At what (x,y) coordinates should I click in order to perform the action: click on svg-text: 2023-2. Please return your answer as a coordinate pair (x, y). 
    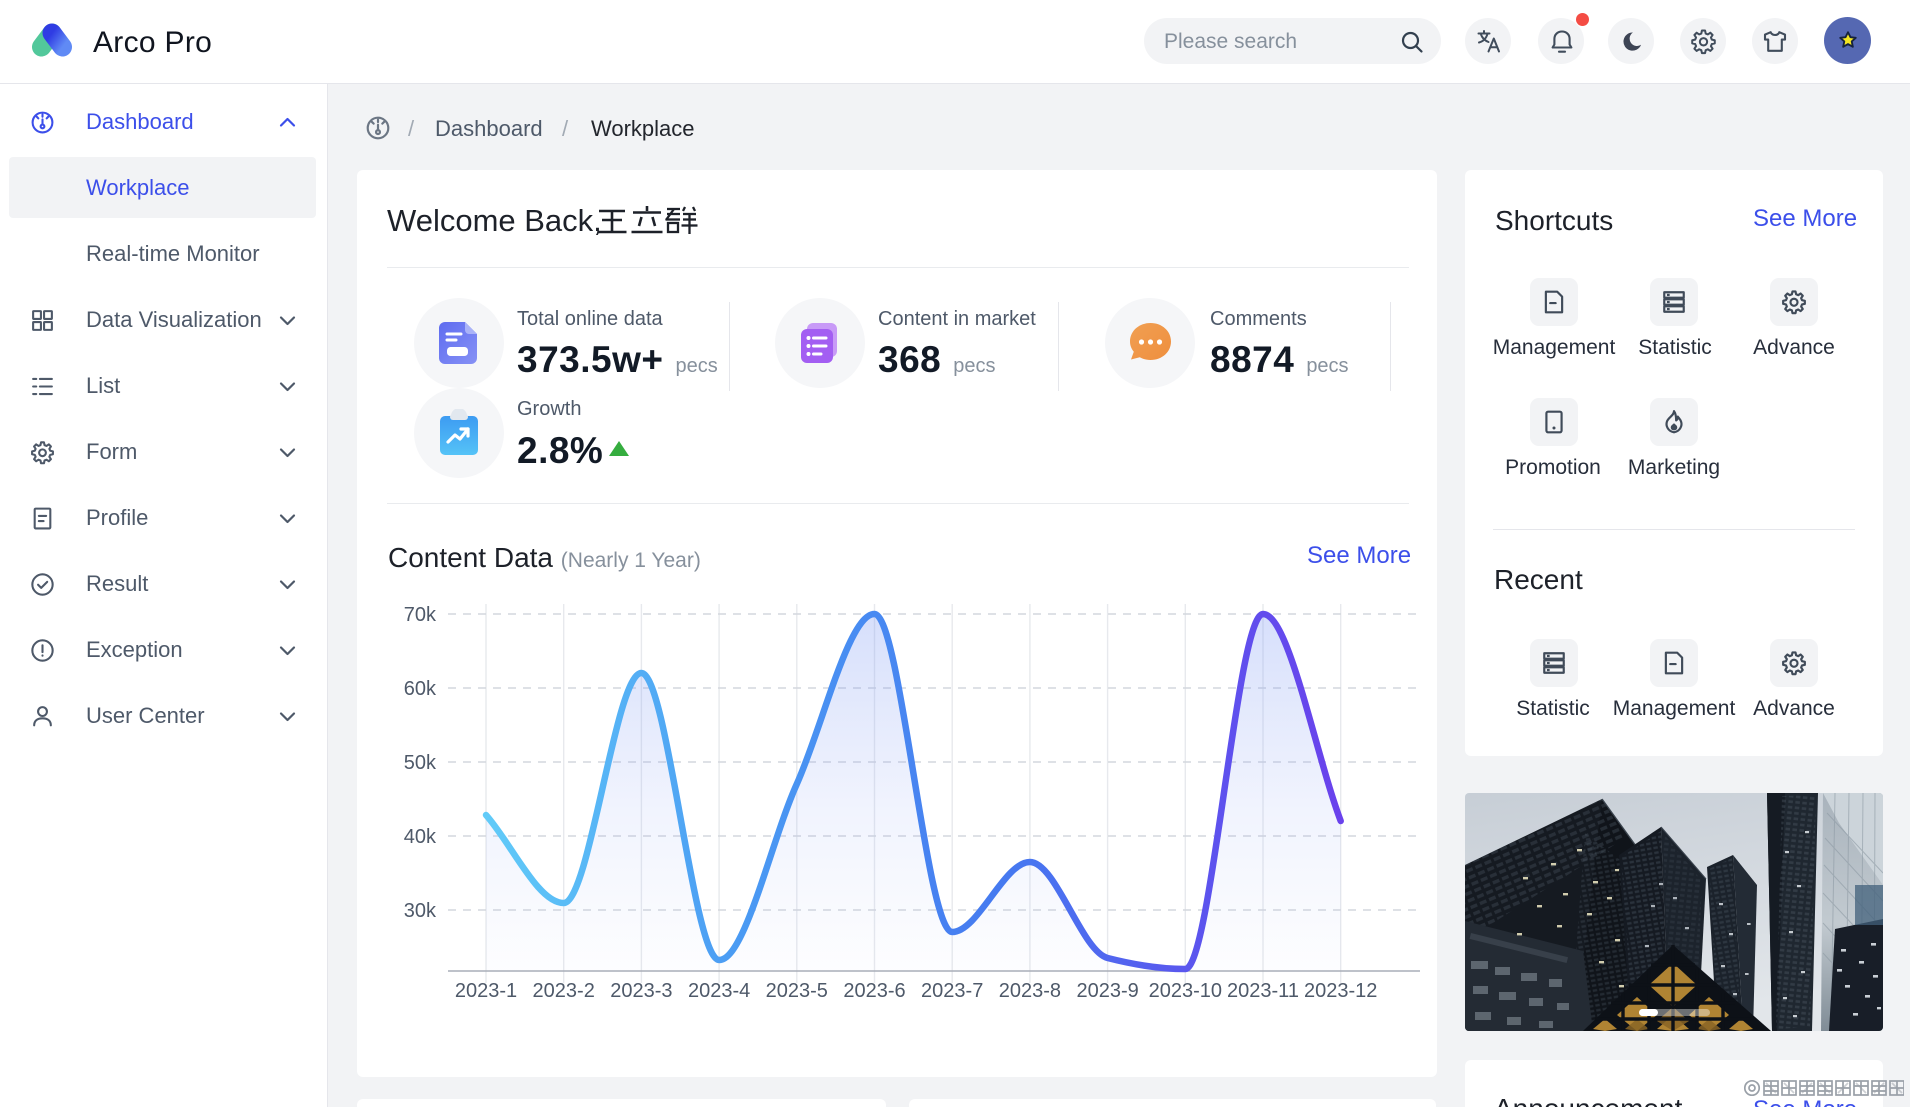
    Looking at the image, I should click on (564, 991).